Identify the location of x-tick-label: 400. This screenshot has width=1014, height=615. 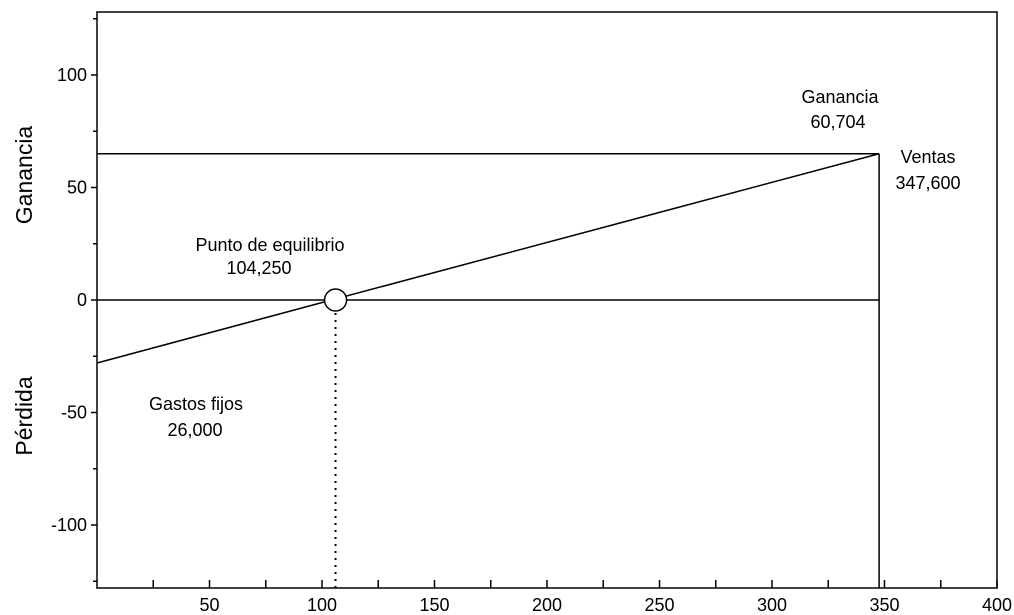
(997, 605).